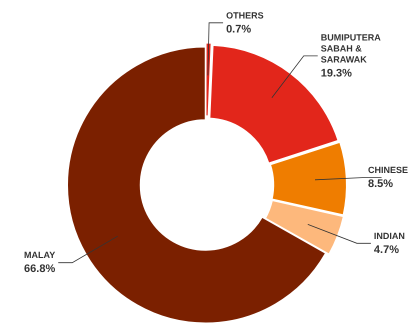 Image resolution: width=411 pixels, height=328 pixels. What do you see at coordinates (239, 29) in the screenshot?
I see `data-label: 0.7%` at bounding box center [239, 29].